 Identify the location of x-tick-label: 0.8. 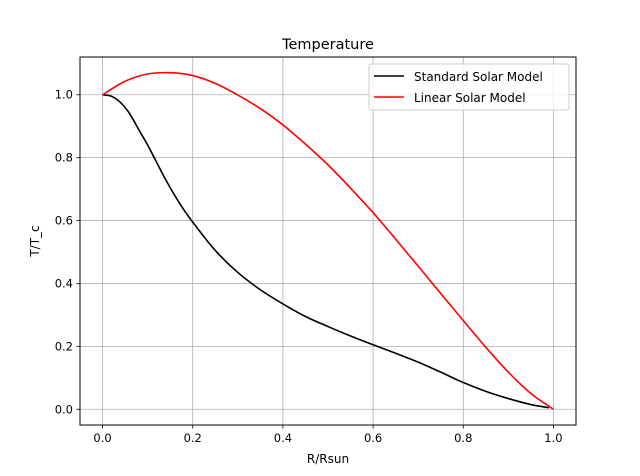
(463, 438).